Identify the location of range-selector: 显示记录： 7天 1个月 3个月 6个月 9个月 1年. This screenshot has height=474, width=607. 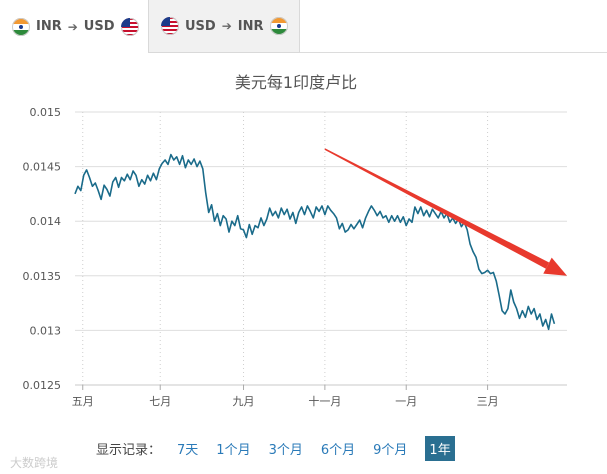
(275, 448).